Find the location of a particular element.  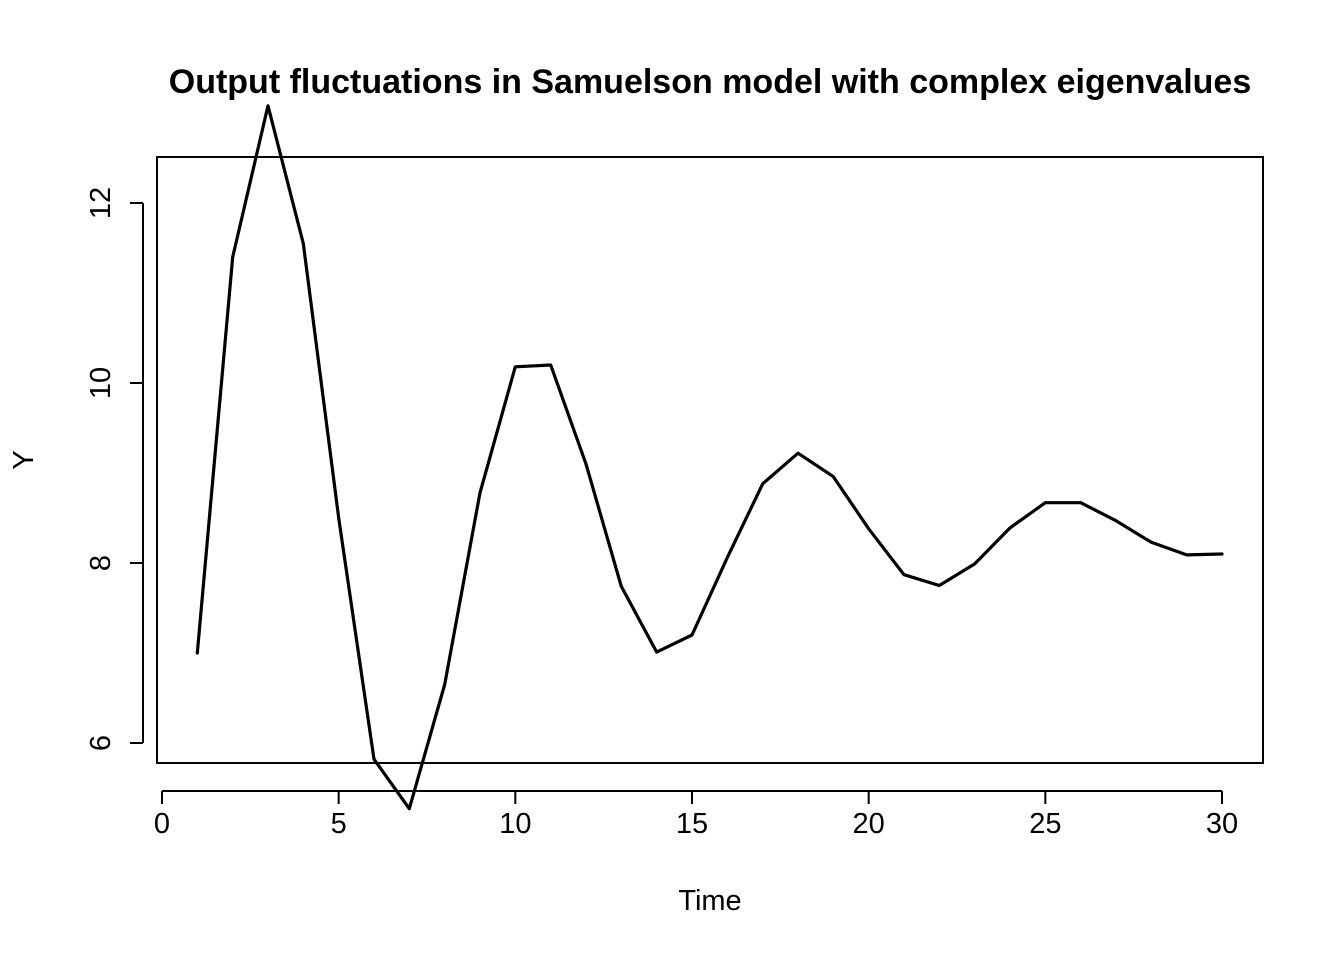

x-tick-label: 5 is located at coordinates (339, 824).